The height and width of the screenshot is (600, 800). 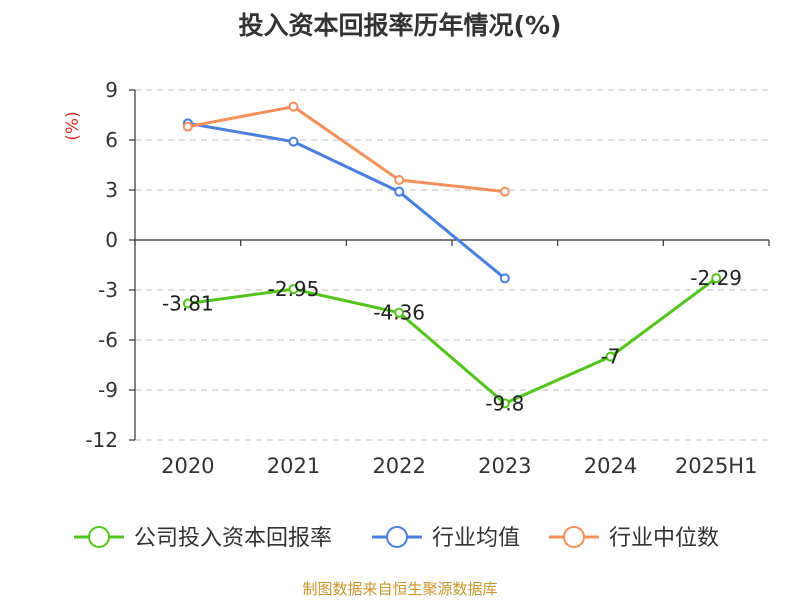 I want to click on y-tick-label: -12, so click(x=101, y=440).